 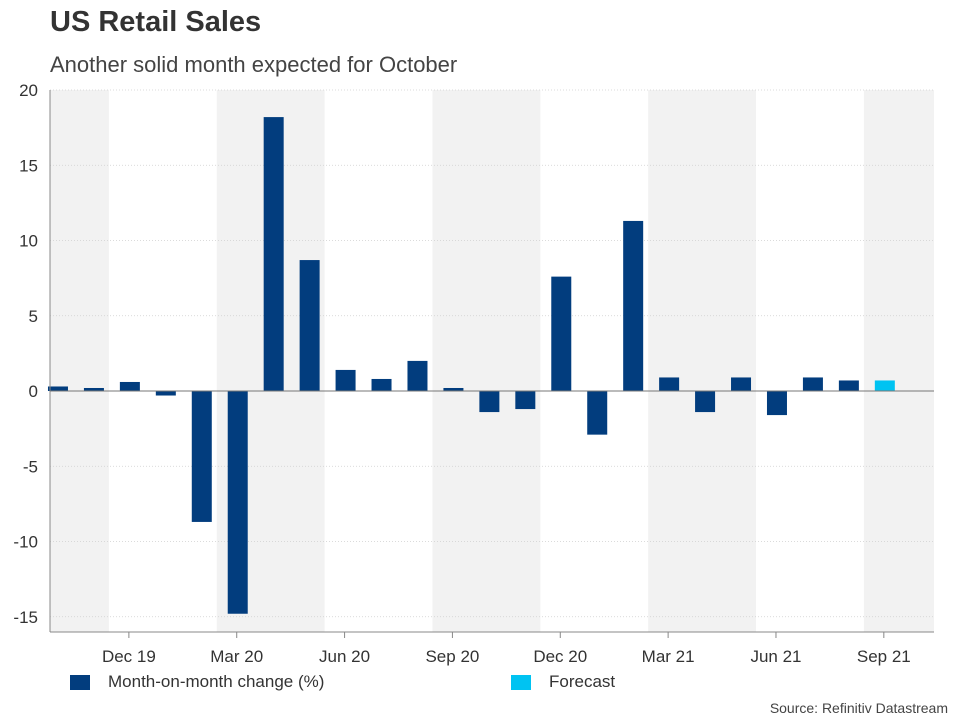 I want to click on x-tick-label: Sep 21, so click(x=884, y=656).